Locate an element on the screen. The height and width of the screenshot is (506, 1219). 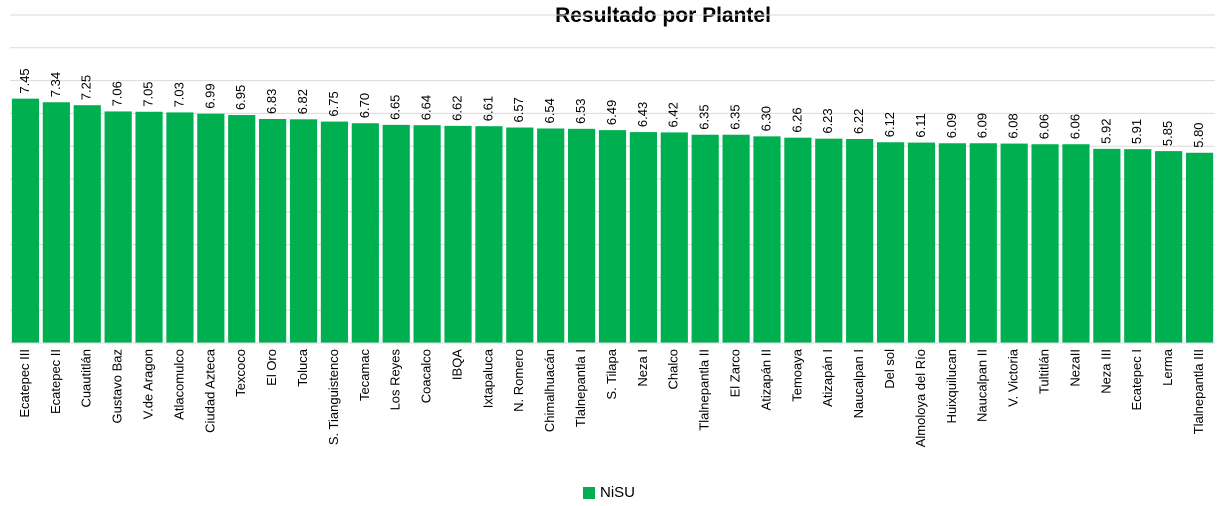
value-label: 6.30 is located at coordinates (765, 118).